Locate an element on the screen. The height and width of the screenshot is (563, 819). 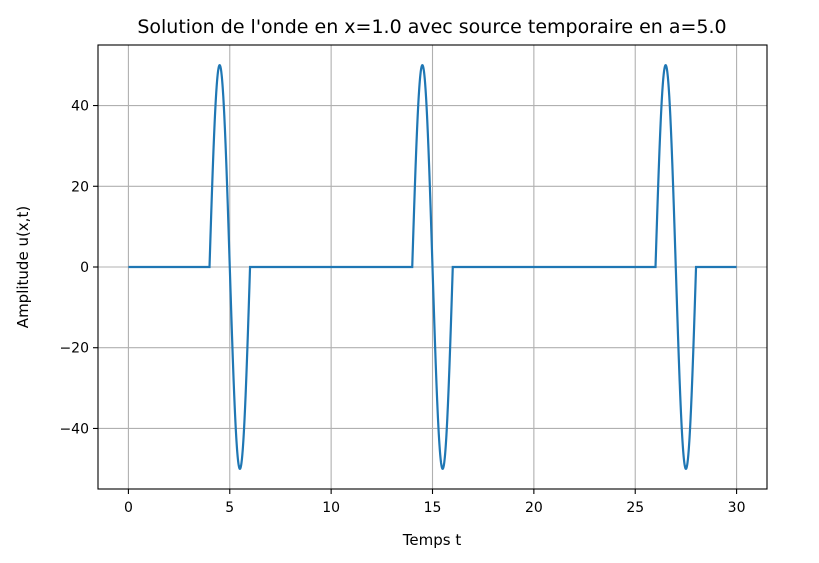
x-tick-label: 5 is located at coordinates (229, 508).